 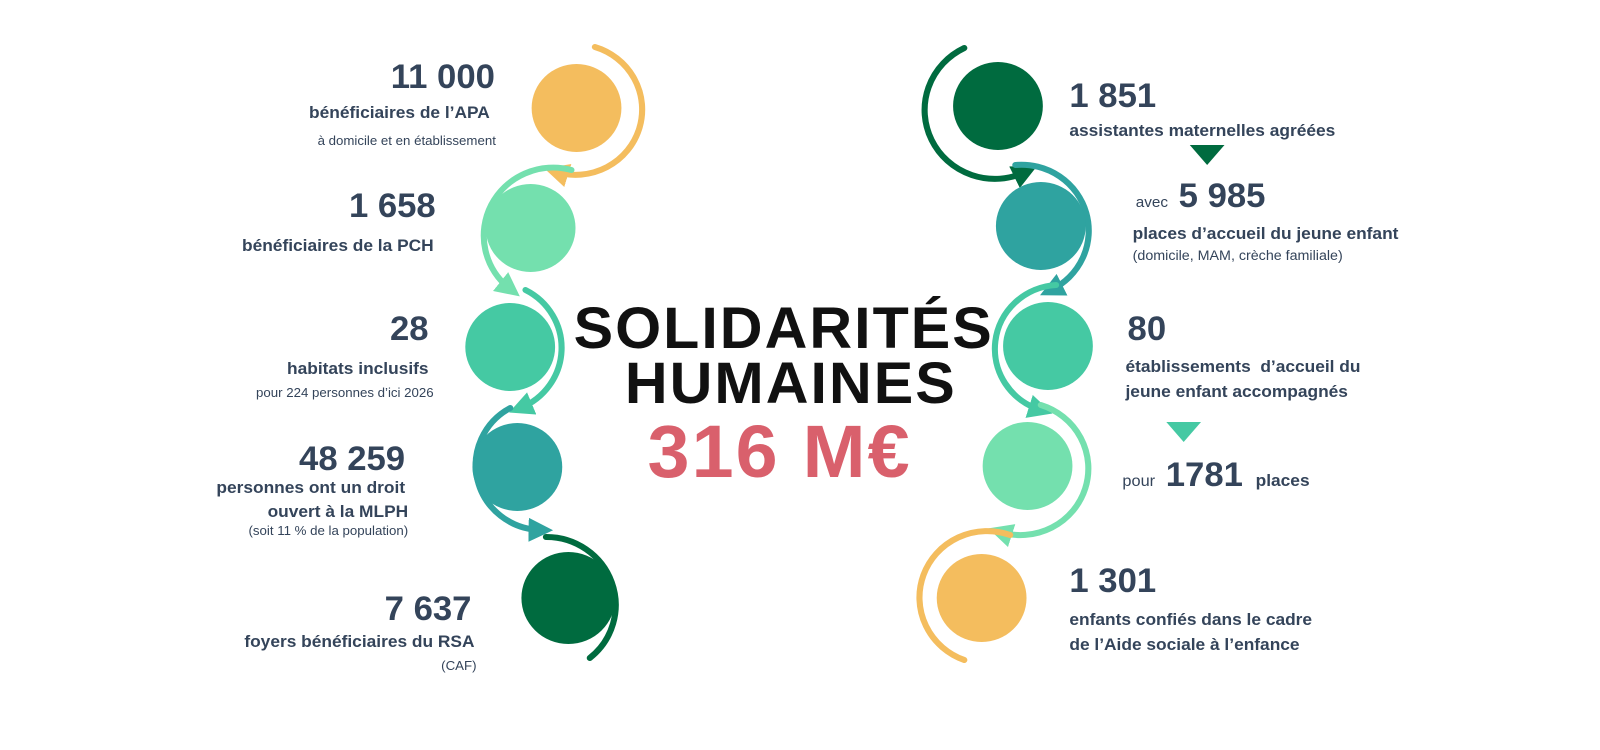 What do you see at coordinates (1112, 96) in the screenshot?
I see `figure: 1 851` at bounding box center [1112, 96].